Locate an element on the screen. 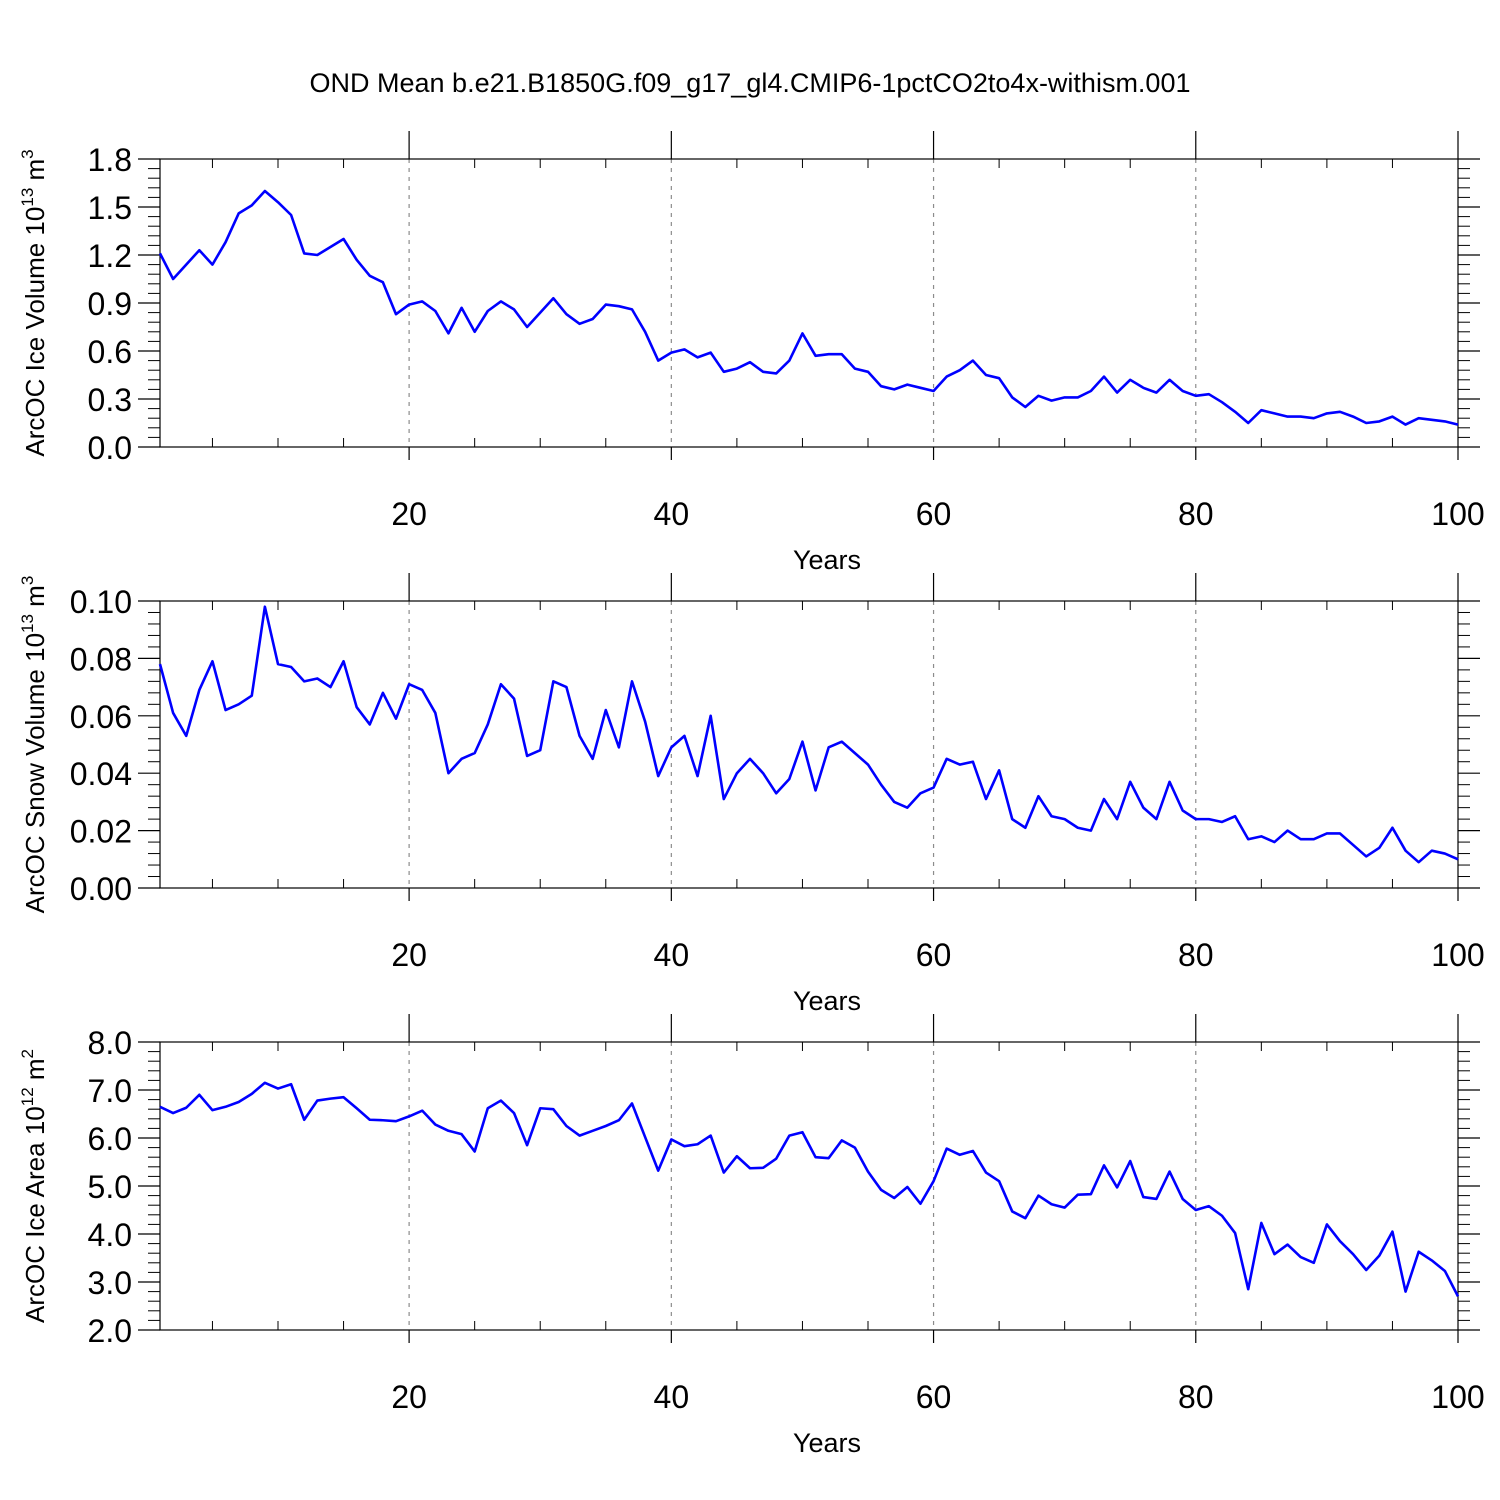 This screenshot has height=1500, width=1500. y-axis-title: ArcOC Snow Volume 1013 m3 is located at coordinates (34, 745).